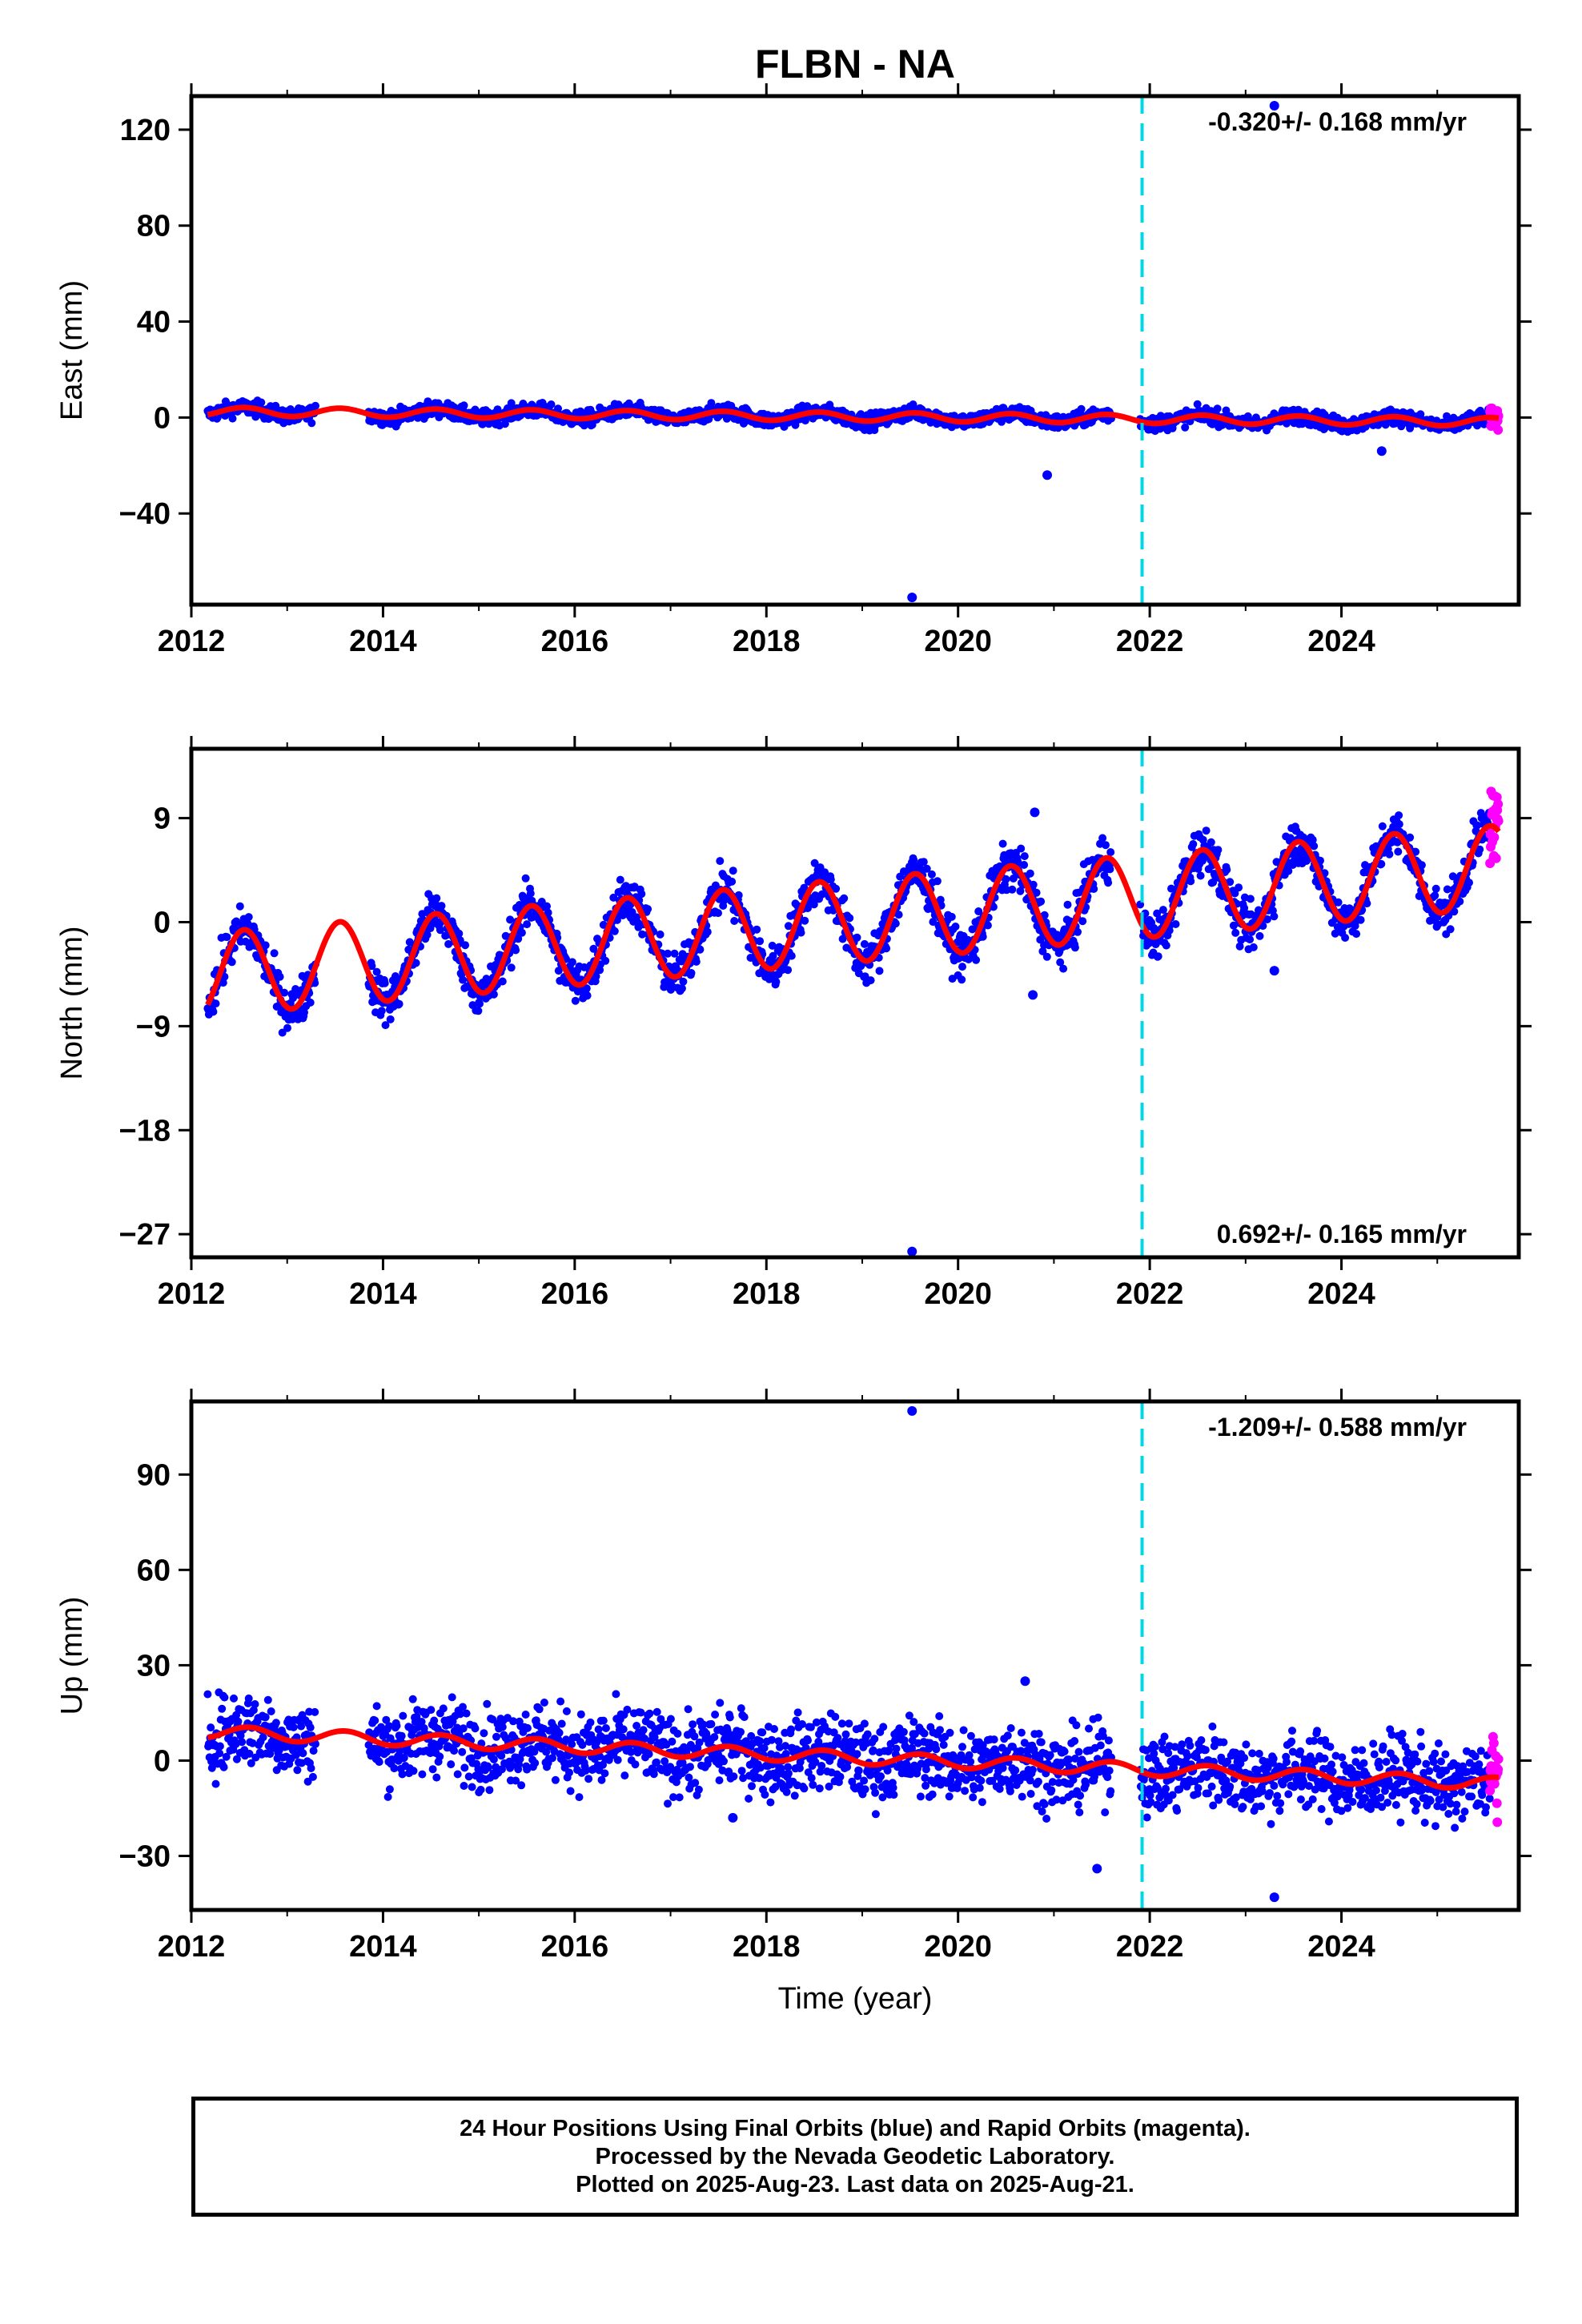 The image size is (1582, 2324). Describe the element at coordinates (154, 1666) in the screenshot. I see `y-tick-label: 30` at that location.